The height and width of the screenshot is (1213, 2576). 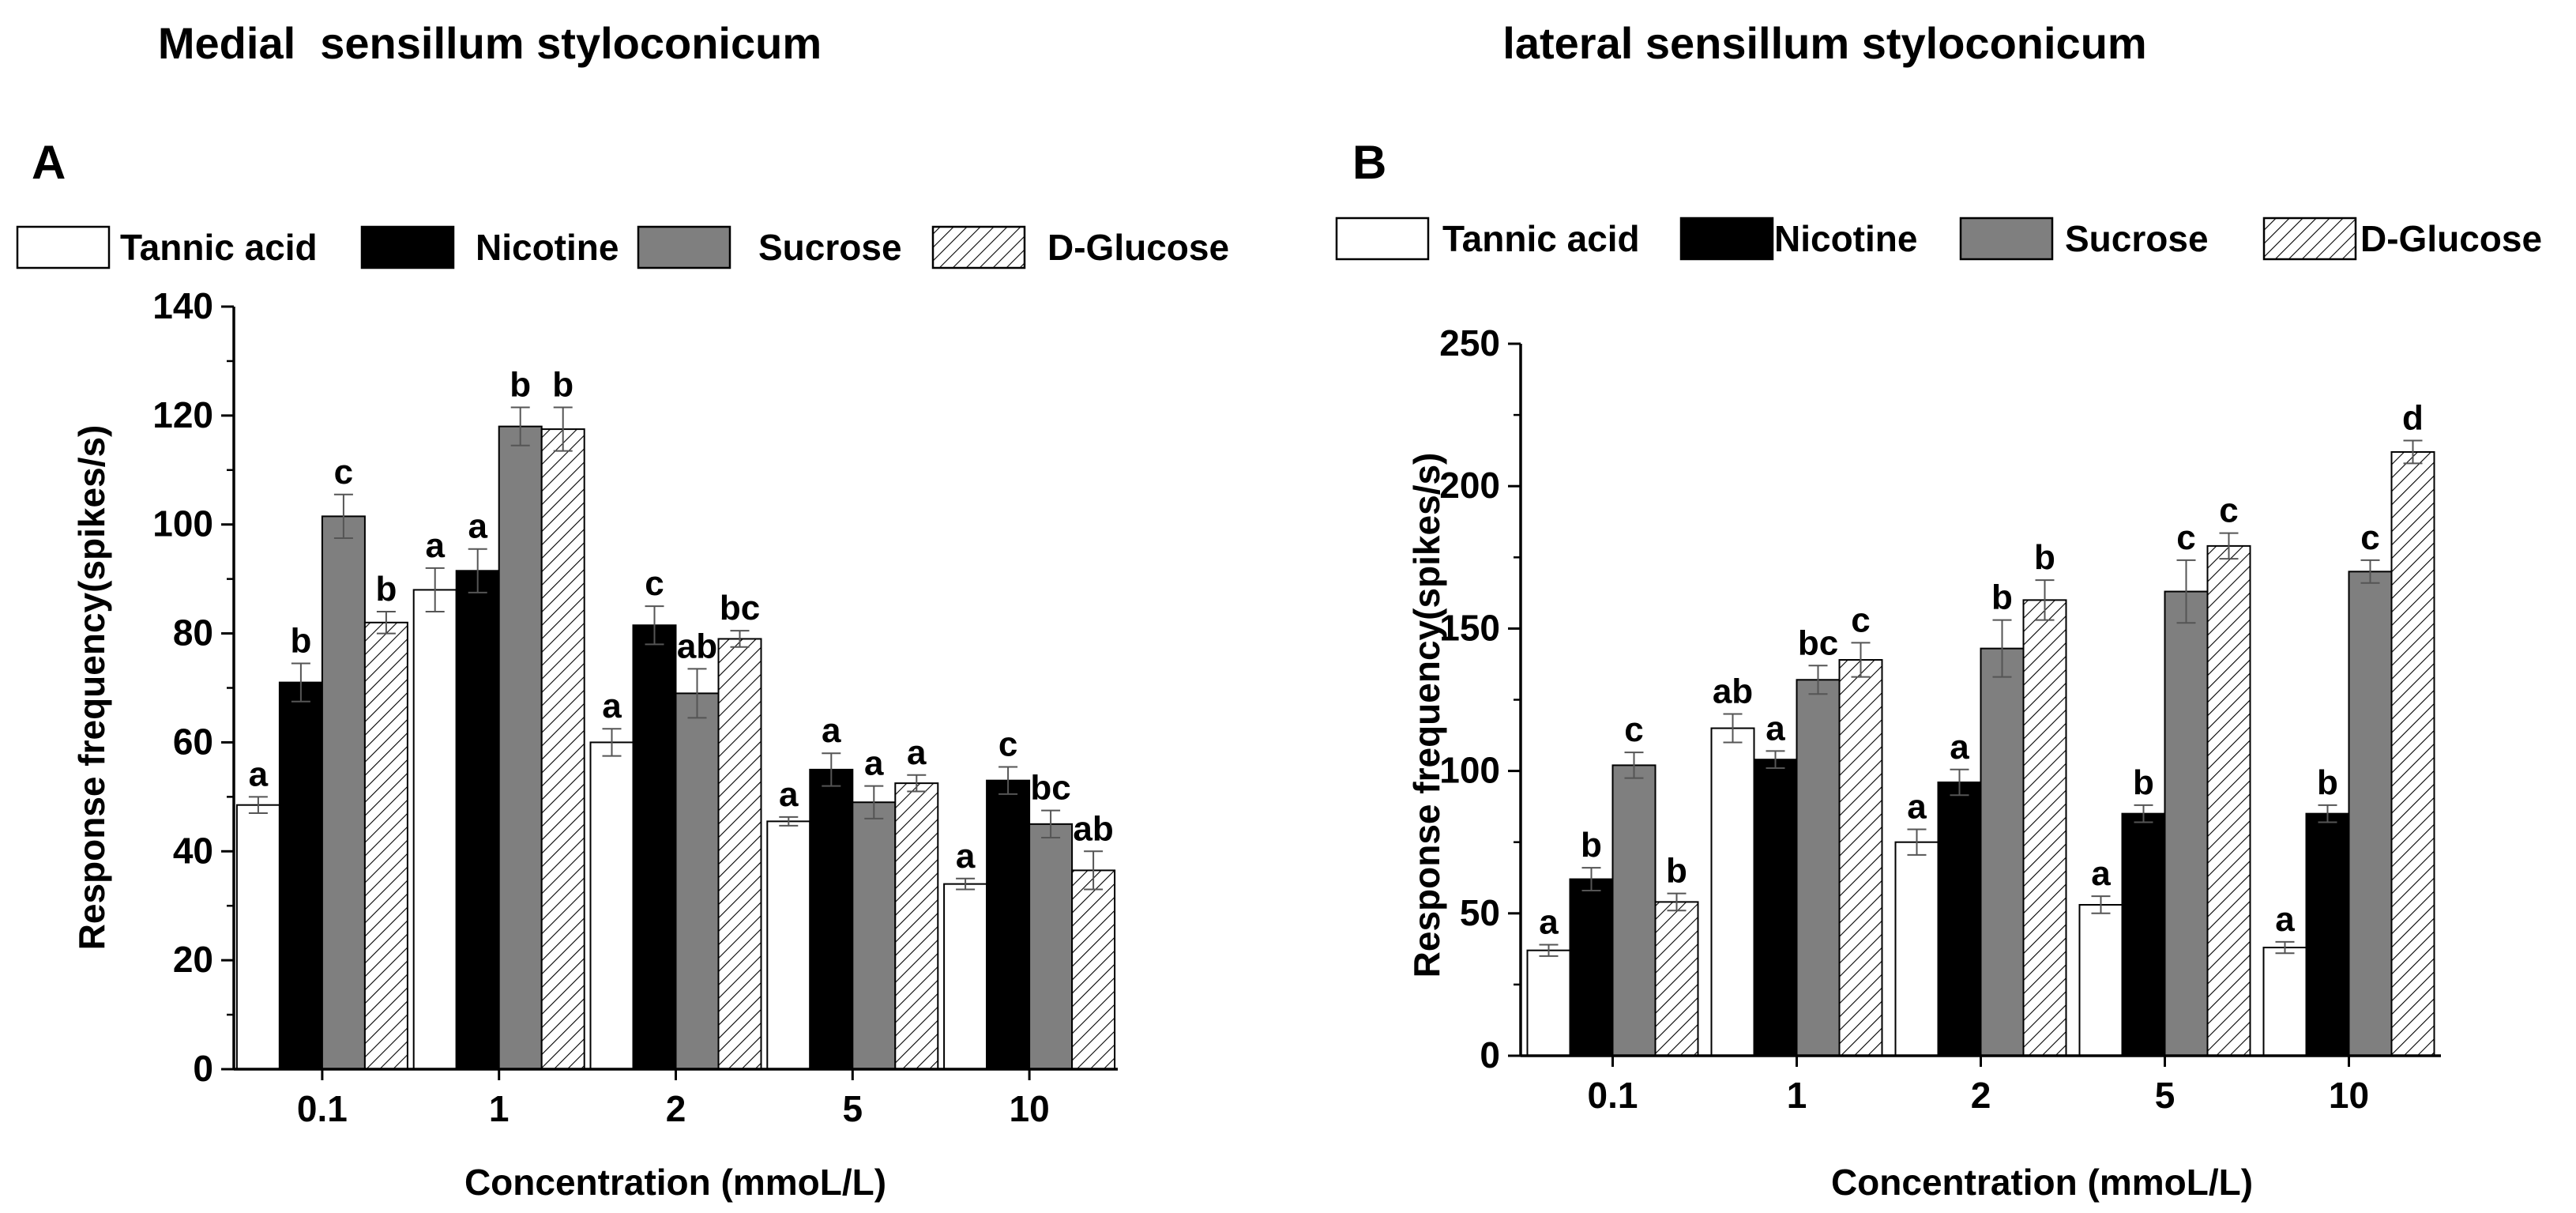 What do you see at coordinates (1592, 845) in the screenshot?
I see `sig-letter-b-1-0: b` at bounding box center [1592, 845].